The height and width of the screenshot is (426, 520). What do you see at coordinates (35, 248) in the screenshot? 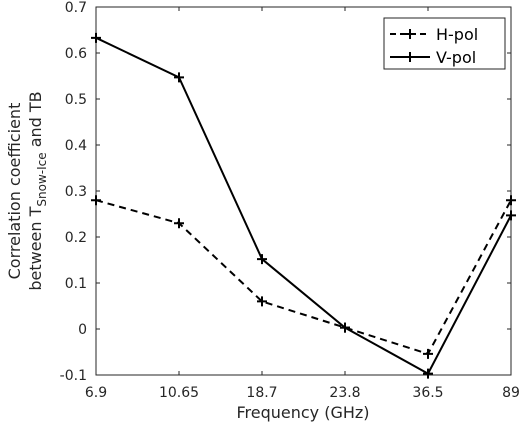
I see `y-axis-title-prefix: between T` at bounding box center [35, 248].